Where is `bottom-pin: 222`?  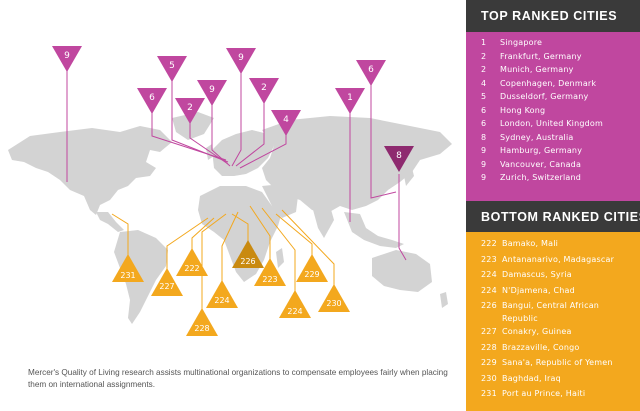 bottom-pin: 222 is located at coordinates (192, 262).